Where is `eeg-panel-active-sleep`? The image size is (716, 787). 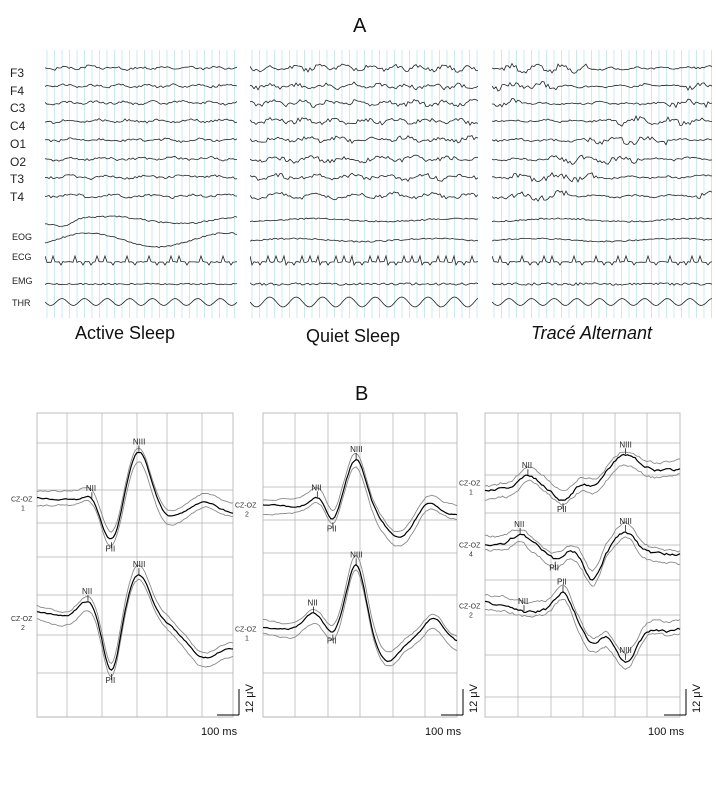
eeg-panel-active-sleep is located at coordinates (141, 185).